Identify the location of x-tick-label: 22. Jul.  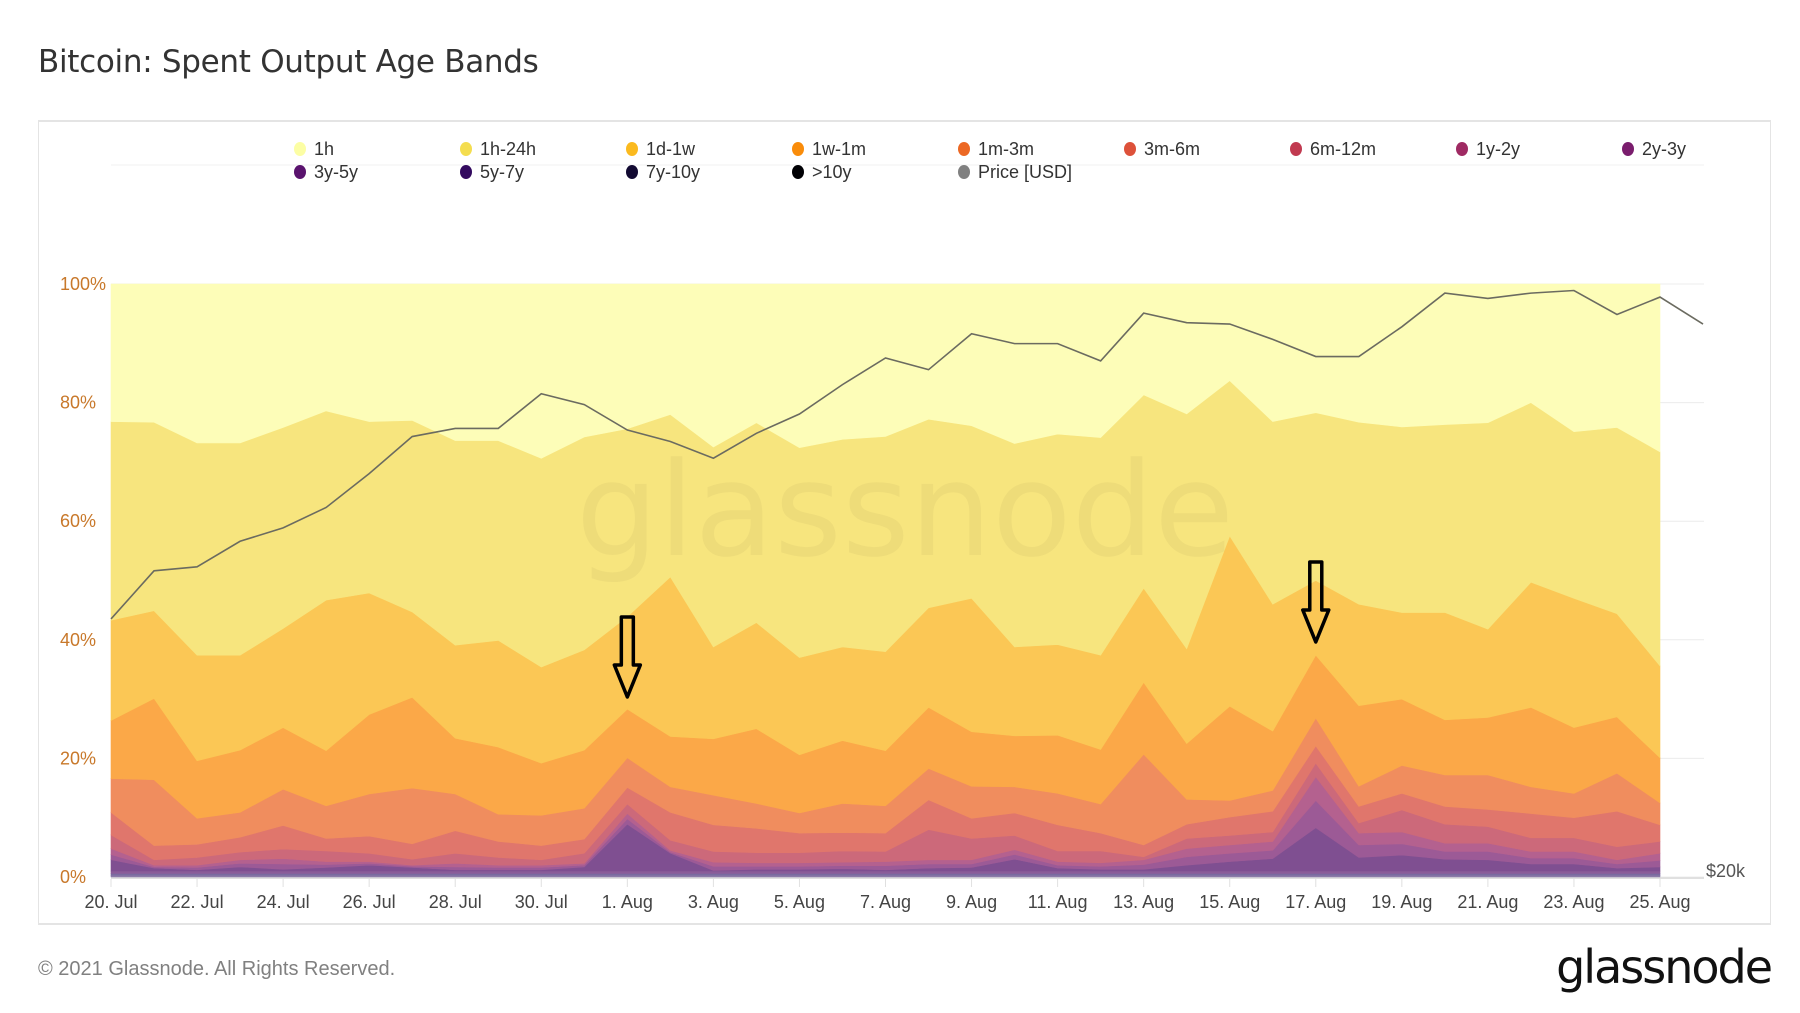
(197, 902).